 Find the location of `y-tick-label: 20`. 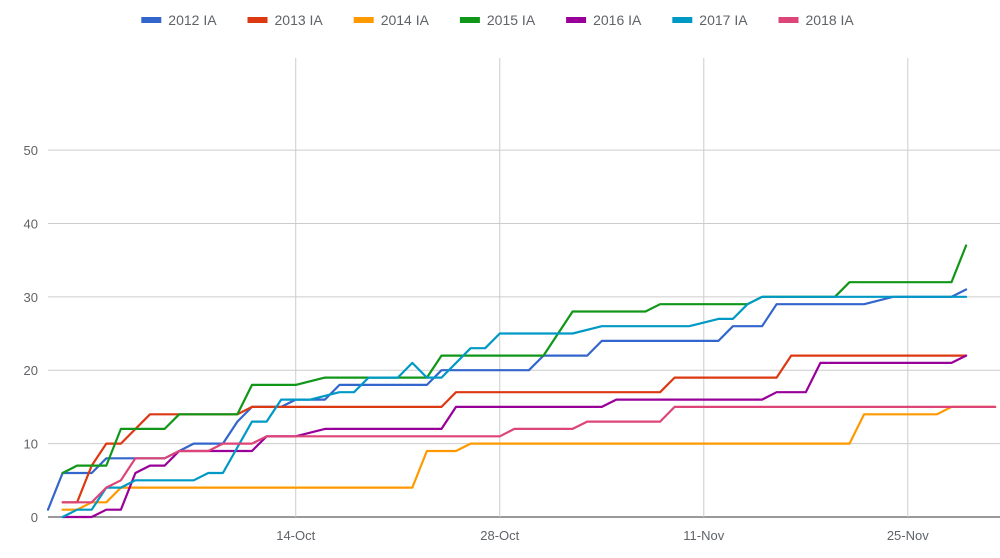

y-tick-label: 20 is located at coordinates (31, 370).